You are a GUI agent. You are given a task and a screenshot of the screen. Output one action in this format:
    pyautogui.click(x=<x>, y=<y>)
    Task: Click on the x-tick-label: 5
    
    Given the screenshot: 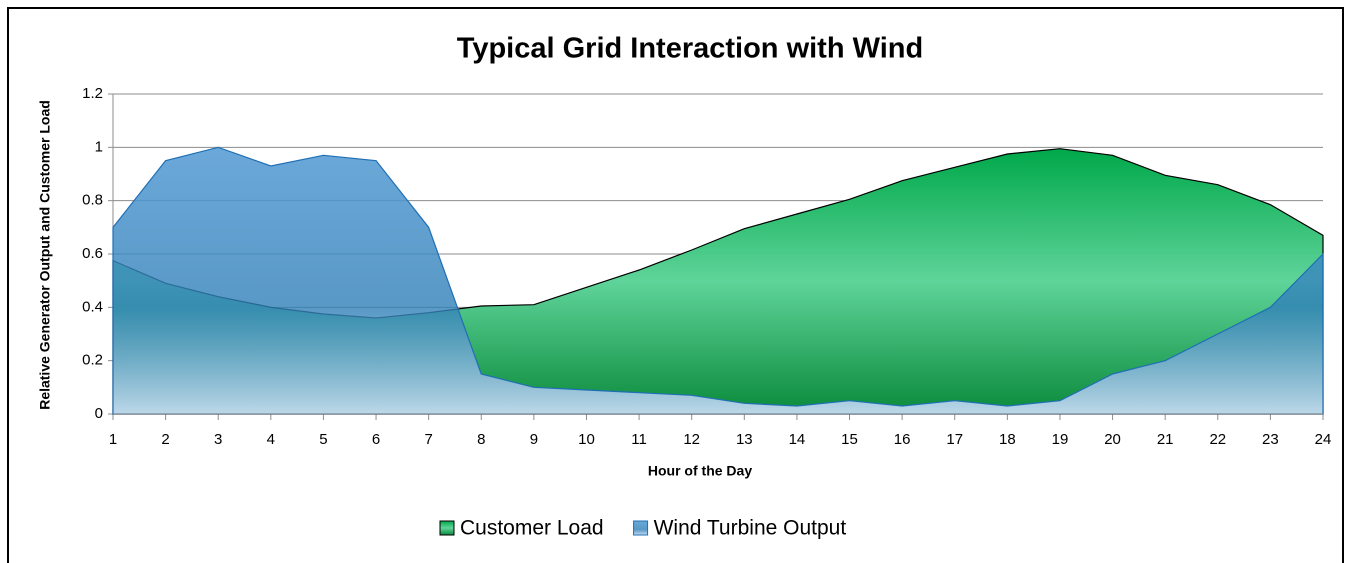 What is the action you would take?
    pyautogui.click(x=323, y=439)
    